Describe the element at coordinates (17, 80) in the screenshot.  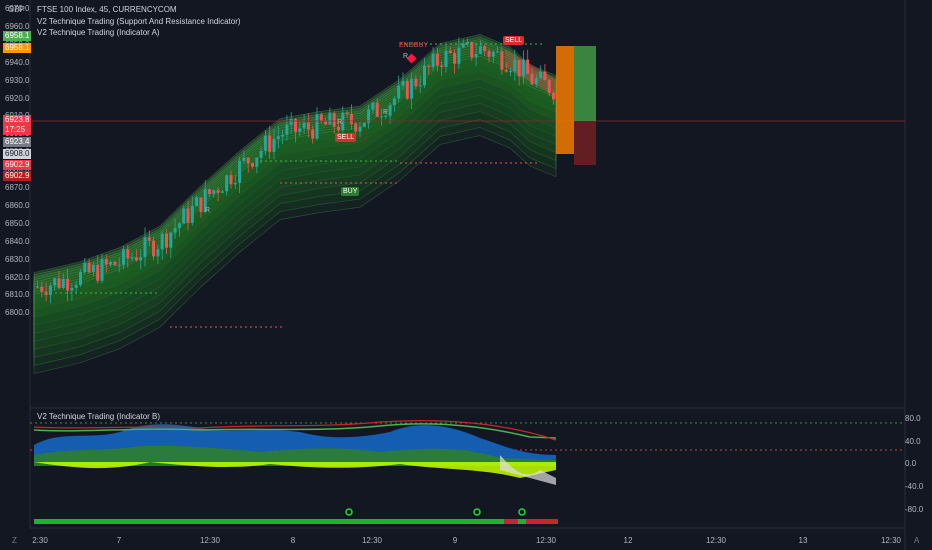
I see `price-tick-label: 6930.0` at that location.